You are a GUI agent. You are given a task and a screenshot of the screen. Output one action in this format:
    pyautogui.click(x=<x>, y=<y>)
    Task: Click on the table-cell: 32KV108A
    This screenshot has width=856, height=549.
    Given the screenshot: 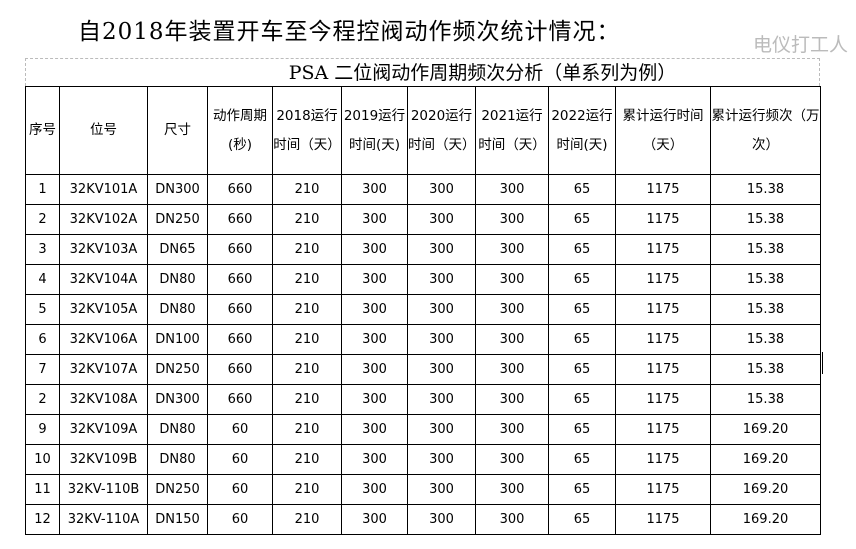 What is the action you would take?
    pyautogui.click(x=103, y=399)
    